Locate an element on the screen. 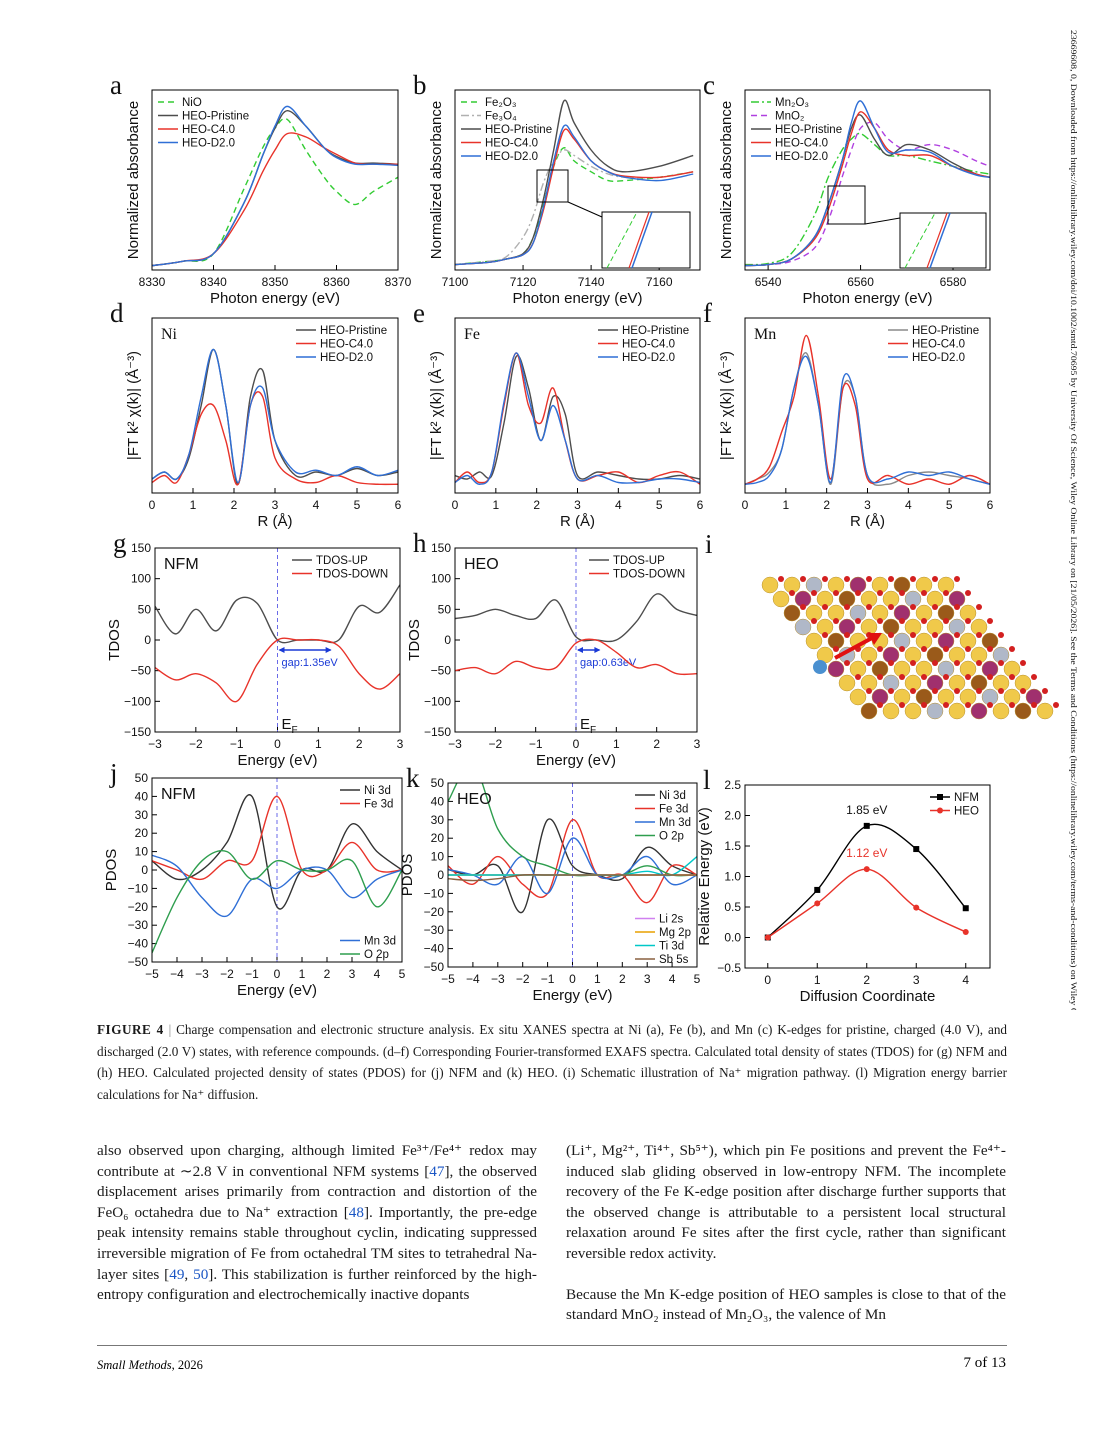 This screenshot has height=1439, width=1103. y-tick-label: 100 is located at coordinates (441, 579).